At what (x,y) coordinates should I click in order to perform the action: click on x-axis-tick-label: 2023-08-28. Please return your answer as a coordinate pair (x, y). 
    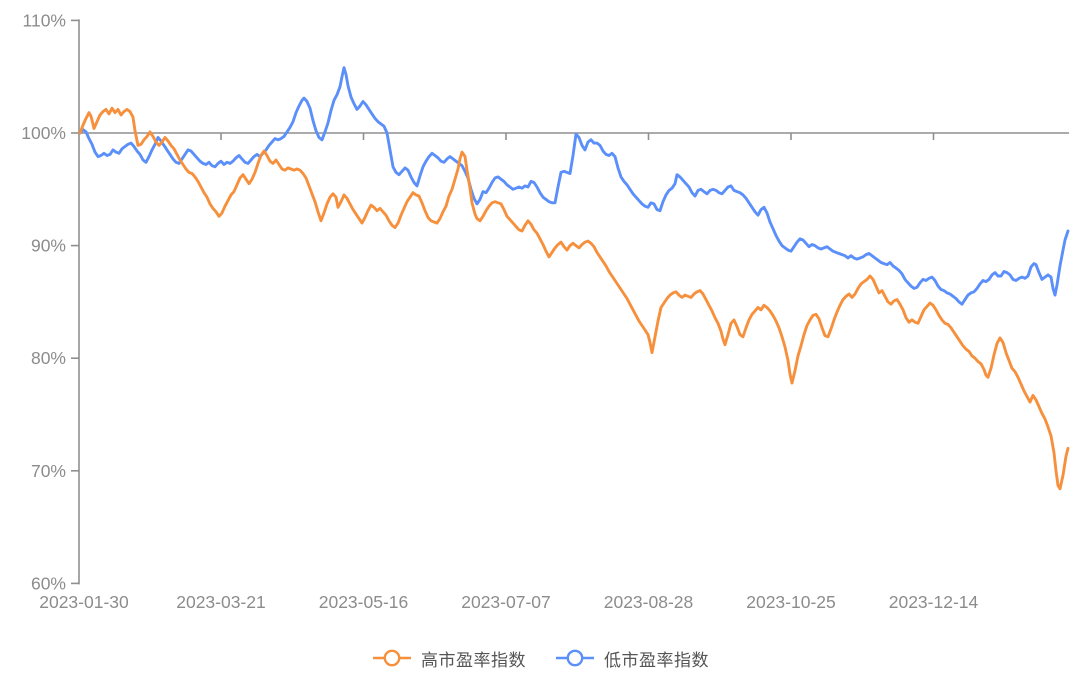
    Looking at the image, I should click on (649, 602).